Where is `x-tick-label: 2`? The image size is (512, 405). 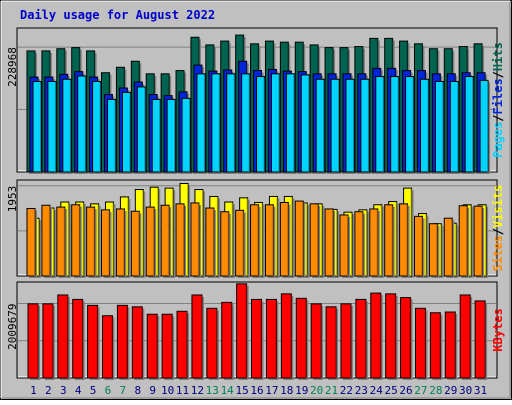 x-tick-label: 2 is located at coordinates (48, 390).